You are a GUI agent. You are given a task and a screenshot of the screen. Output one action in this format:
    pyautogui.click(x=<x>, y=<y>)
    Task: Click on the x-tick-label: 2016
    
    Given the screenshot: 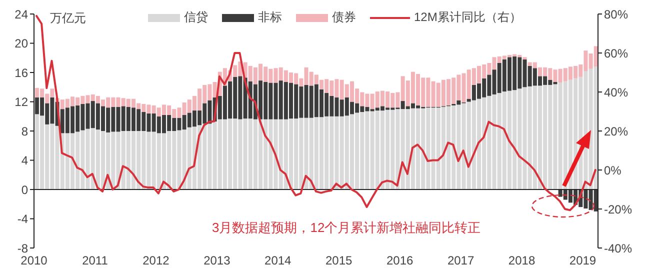 What is the action you would take?
    pyautogui.click(x=400, y=261)
    